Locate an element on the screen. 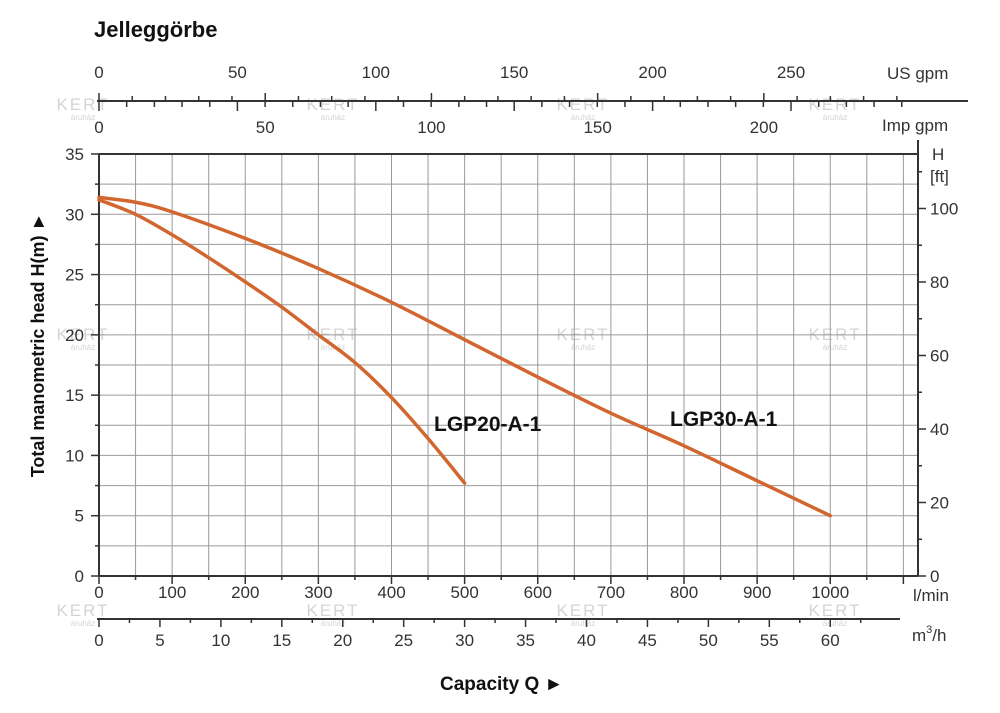 This screenshot has height=713, width=1000. x-tick-label-imp-gpm: 150 is located at coordinates (597, 127).